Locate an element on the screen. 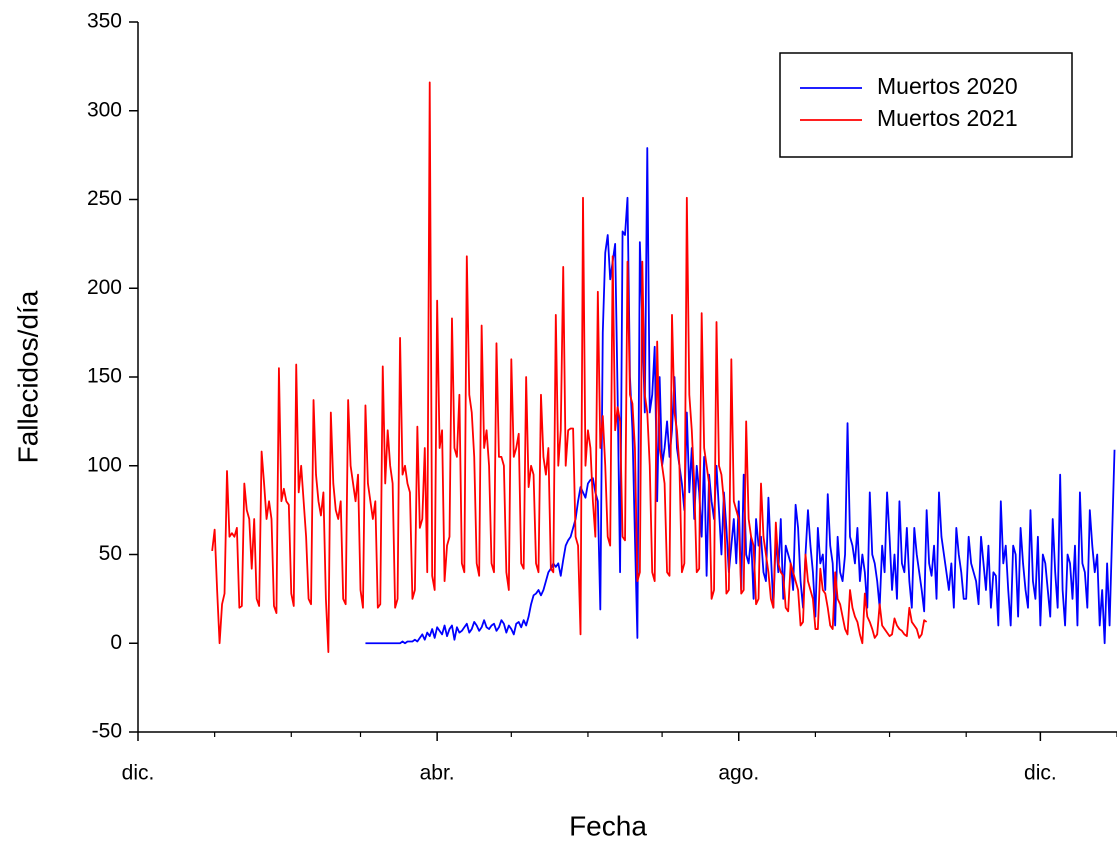  y-axis-label: Fallecidos/día is located at coordinates (27, 376).